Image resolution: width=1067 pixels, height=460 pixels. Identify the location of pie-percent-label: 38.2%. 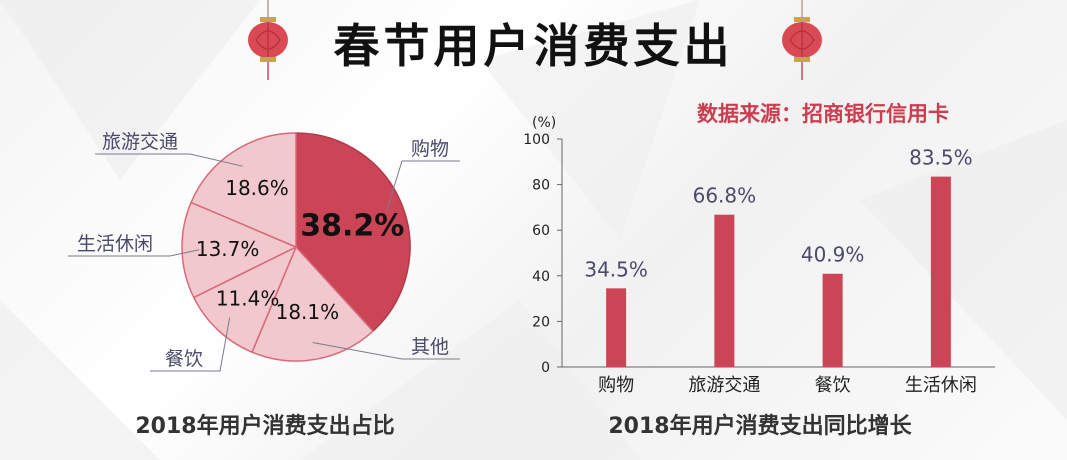
(352, 226).